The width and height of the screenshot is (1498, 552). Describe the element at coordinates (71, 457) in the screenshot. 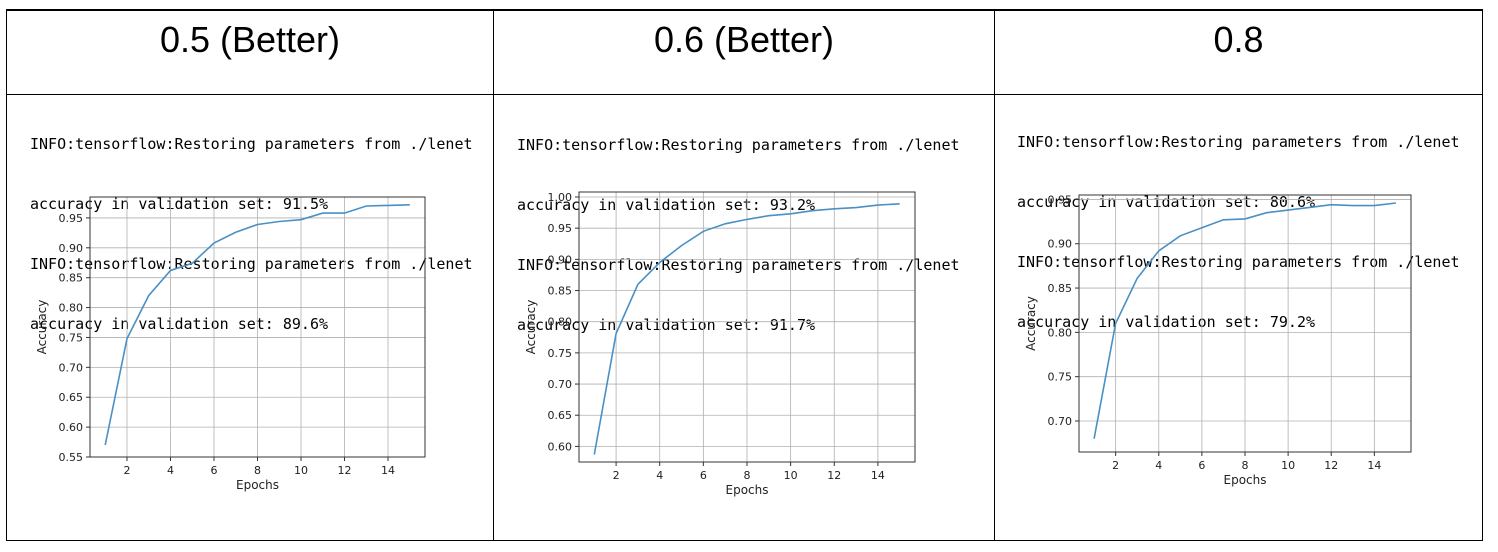

I see `y-tick-label: 0.55` at that location.